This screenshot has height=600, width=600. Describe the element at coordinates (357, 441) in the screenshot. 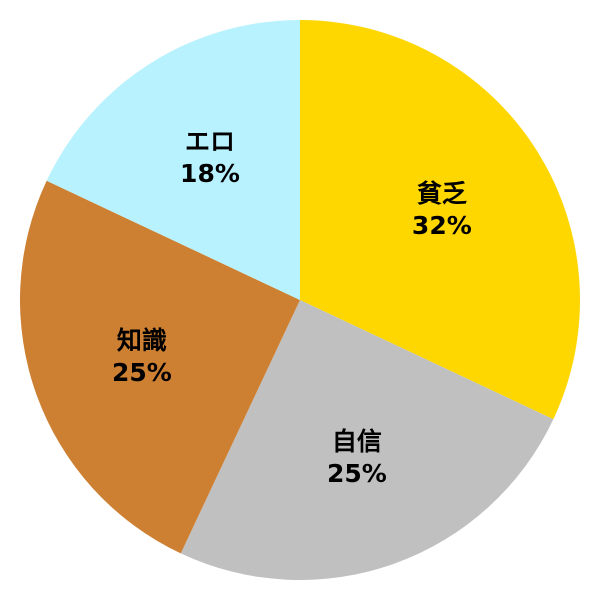

I see `slice-label: 自信` at that location.